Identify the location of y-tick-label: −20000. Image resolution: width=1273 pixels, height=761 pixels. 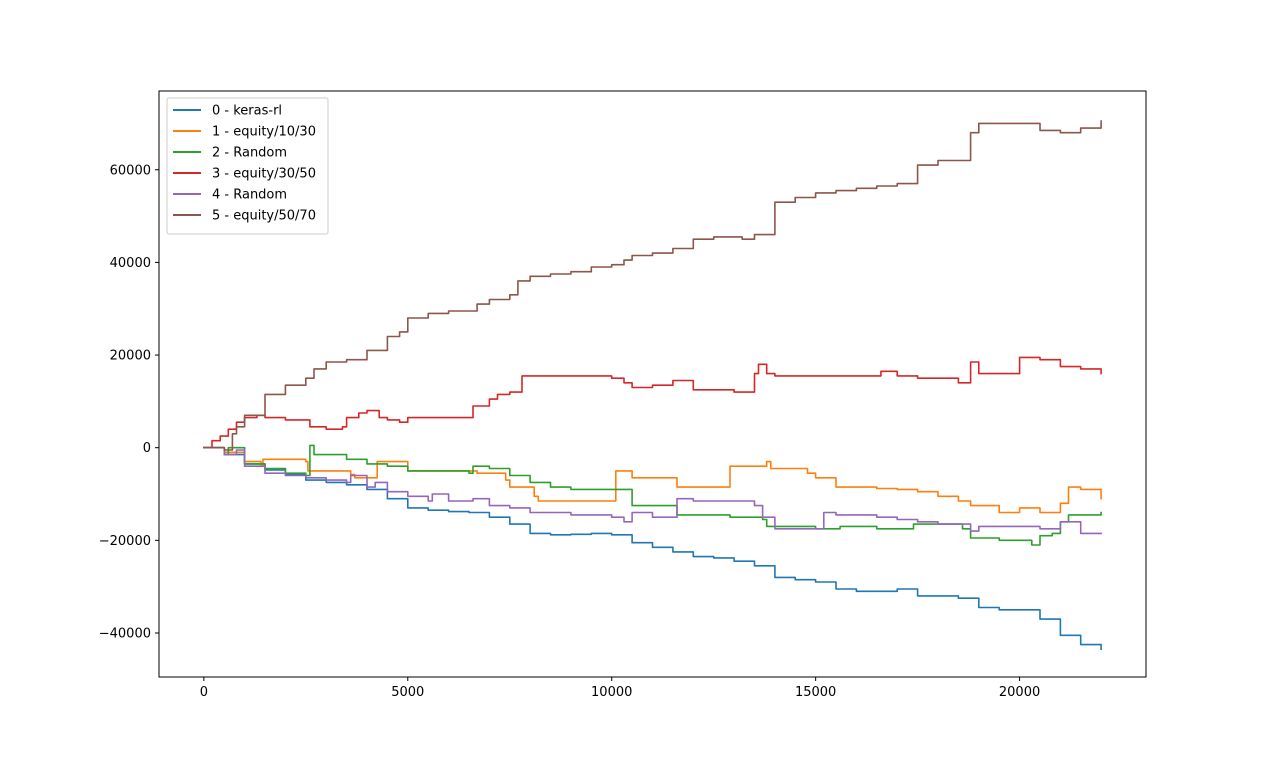
(125, 541).